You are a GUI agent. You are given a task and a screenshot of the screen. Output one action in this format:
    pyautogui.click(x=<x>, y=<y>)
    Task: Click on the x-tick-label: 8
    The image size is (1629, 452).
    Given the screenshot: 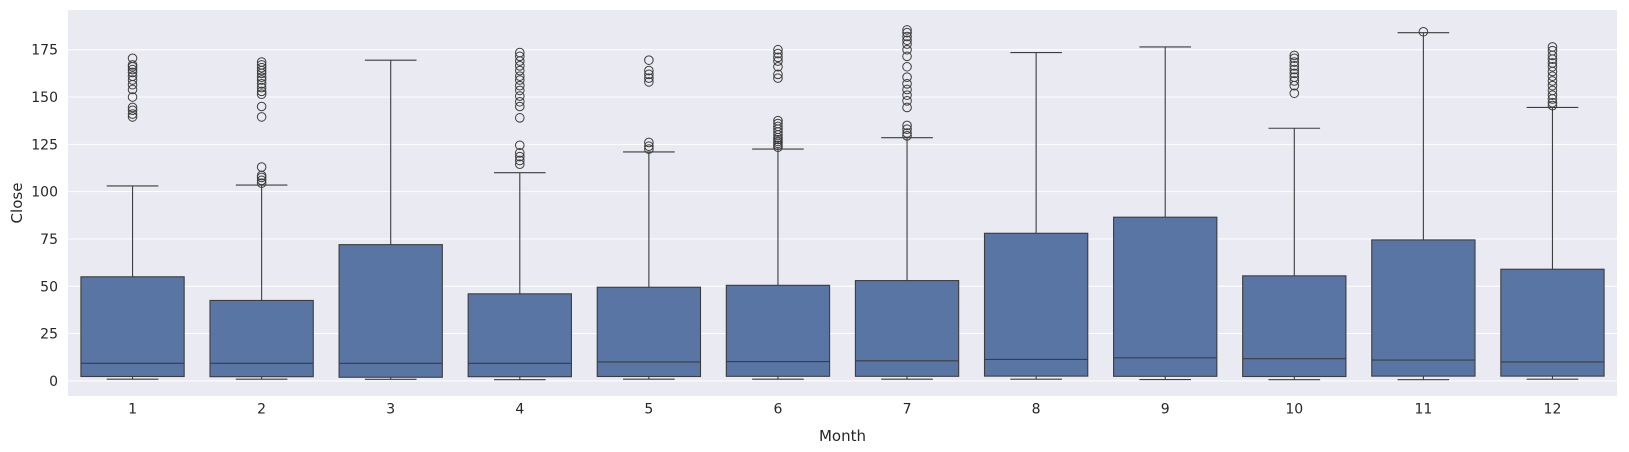 What is the action you would take?
    pyautogui.click(x=1036, y=410)
    